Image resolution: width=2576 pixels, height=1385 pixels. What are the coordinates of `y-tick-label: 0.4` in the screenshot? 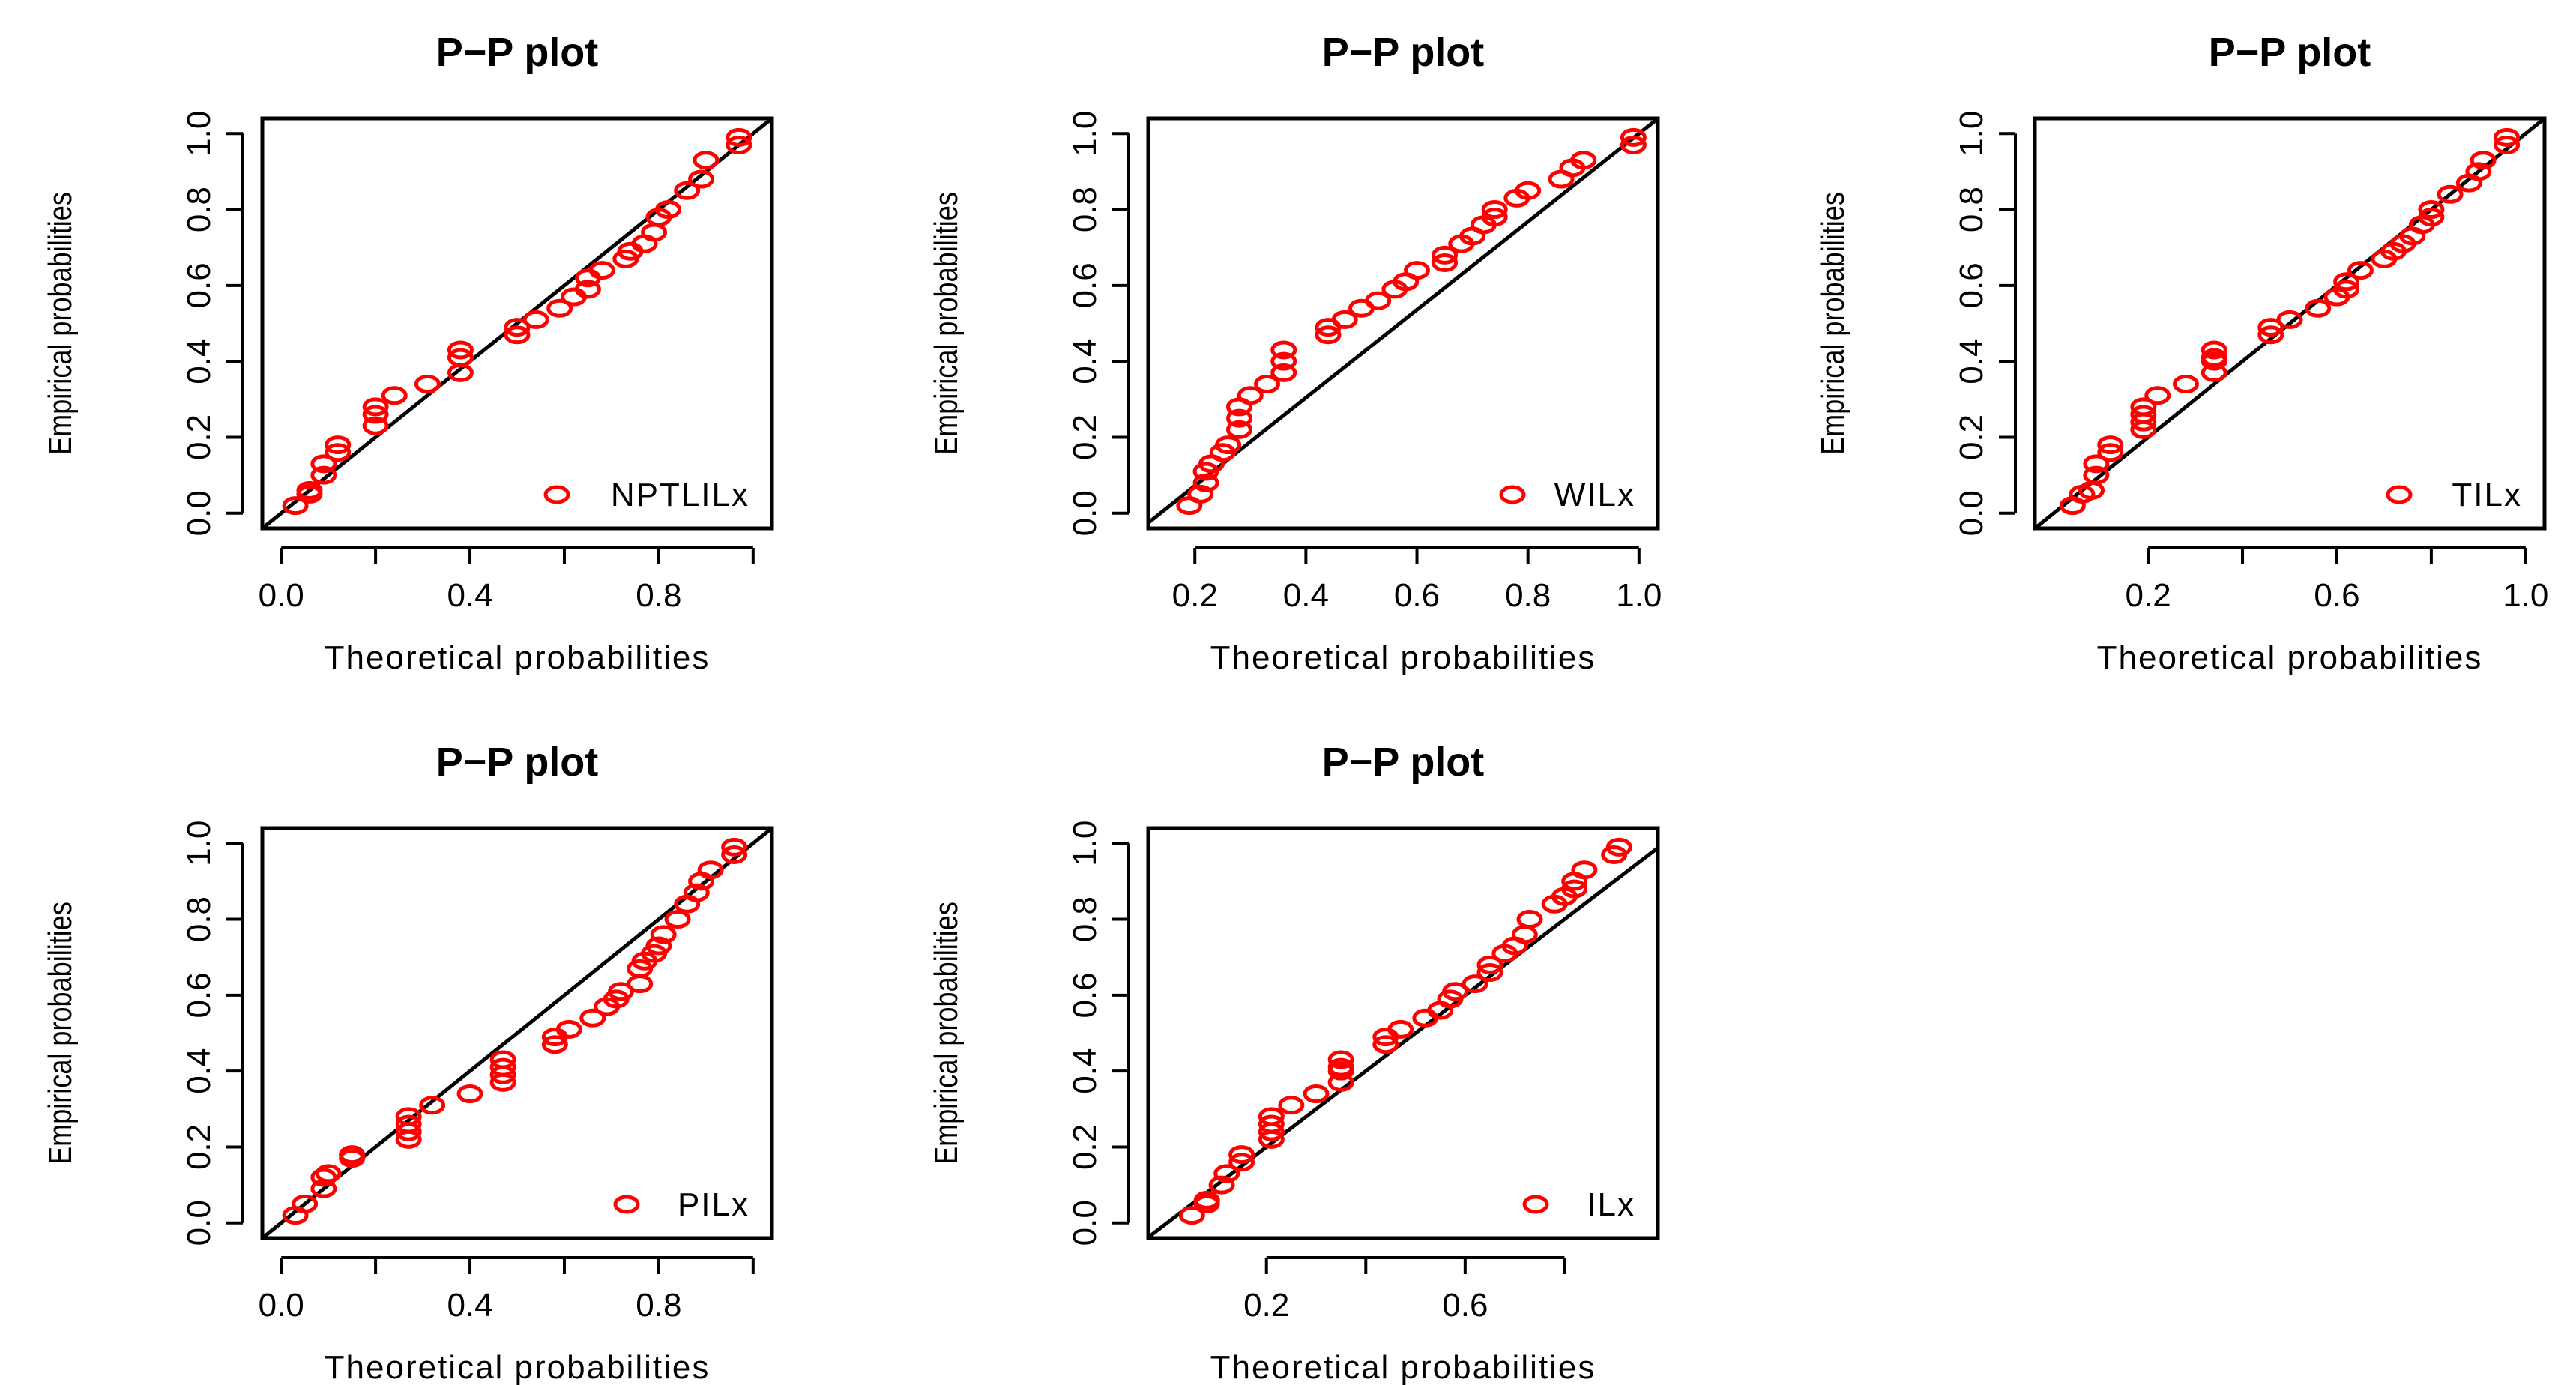 It's located at (1085, 362).